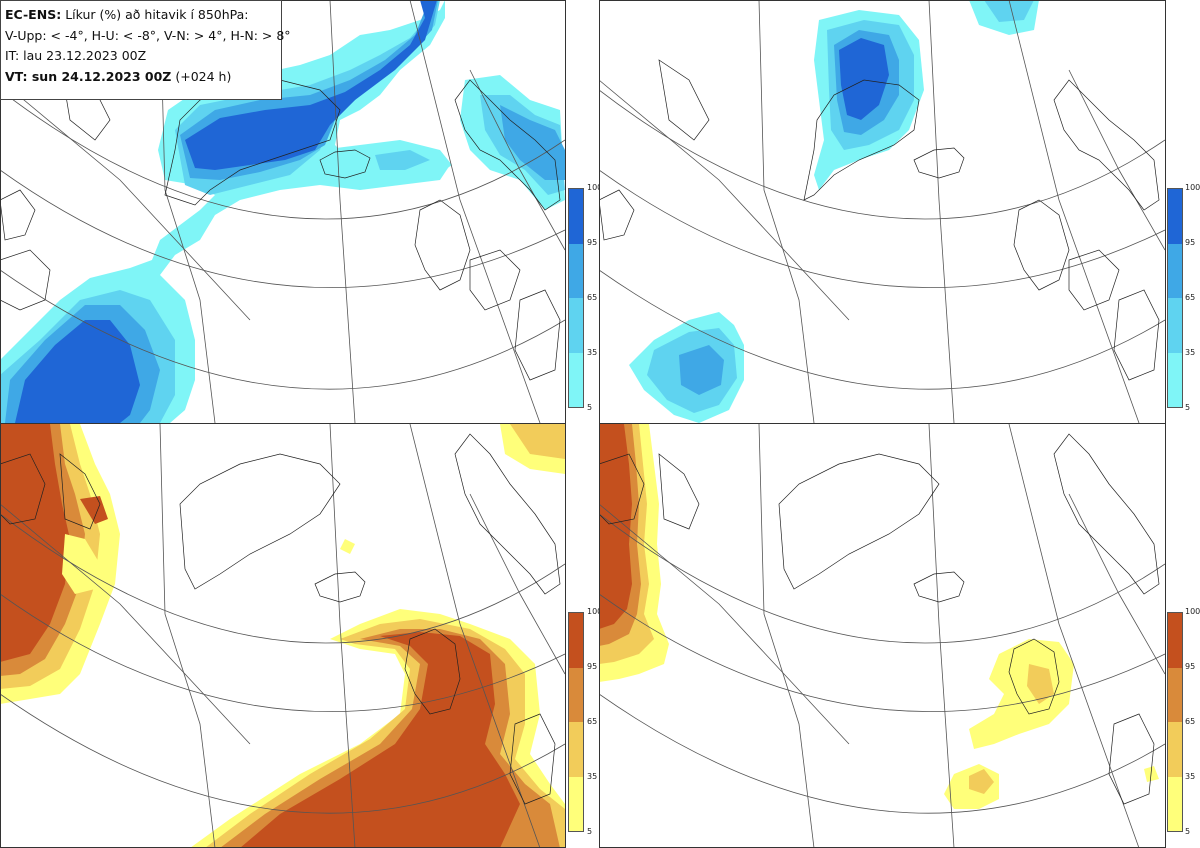 The width and height of the screenshot is (1200, 848). I want to click on title-line-4: VT: sun 24.12.2023 00Z (+024 h), so click(141, 77).